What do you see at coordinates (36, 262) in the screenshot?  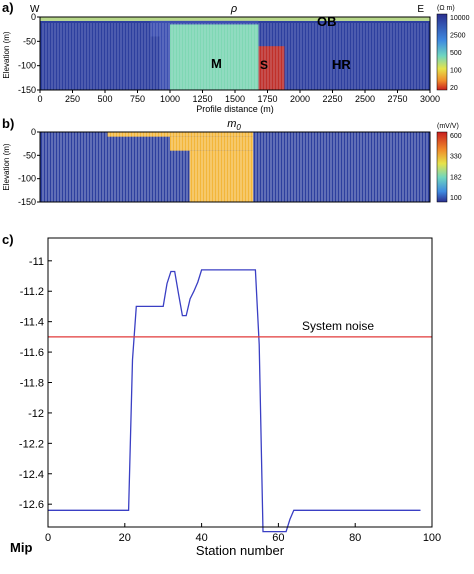 I see `y-tick-label: -11` at bounding box center [36, 262].